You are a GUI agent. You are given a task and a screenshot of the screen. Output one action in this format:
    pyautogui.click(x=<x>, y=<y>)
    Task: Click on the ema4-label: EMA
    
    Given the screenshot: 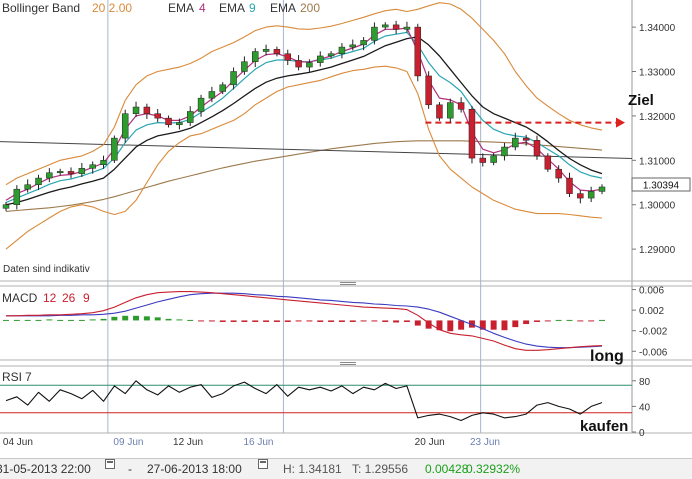 What is the action you would take?
    pyautogui.click(x=181, y=8)
    